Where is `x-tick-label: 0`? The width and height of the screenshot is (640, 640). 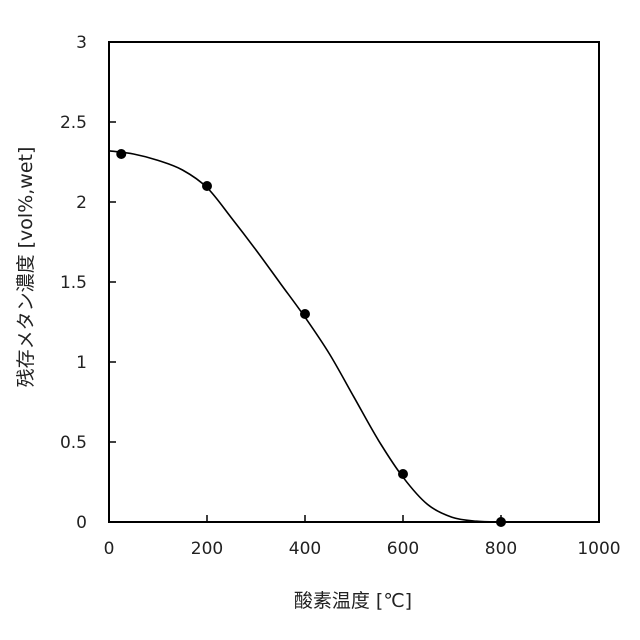 x-tick-label: 0 is located at coordinates (109, 549).